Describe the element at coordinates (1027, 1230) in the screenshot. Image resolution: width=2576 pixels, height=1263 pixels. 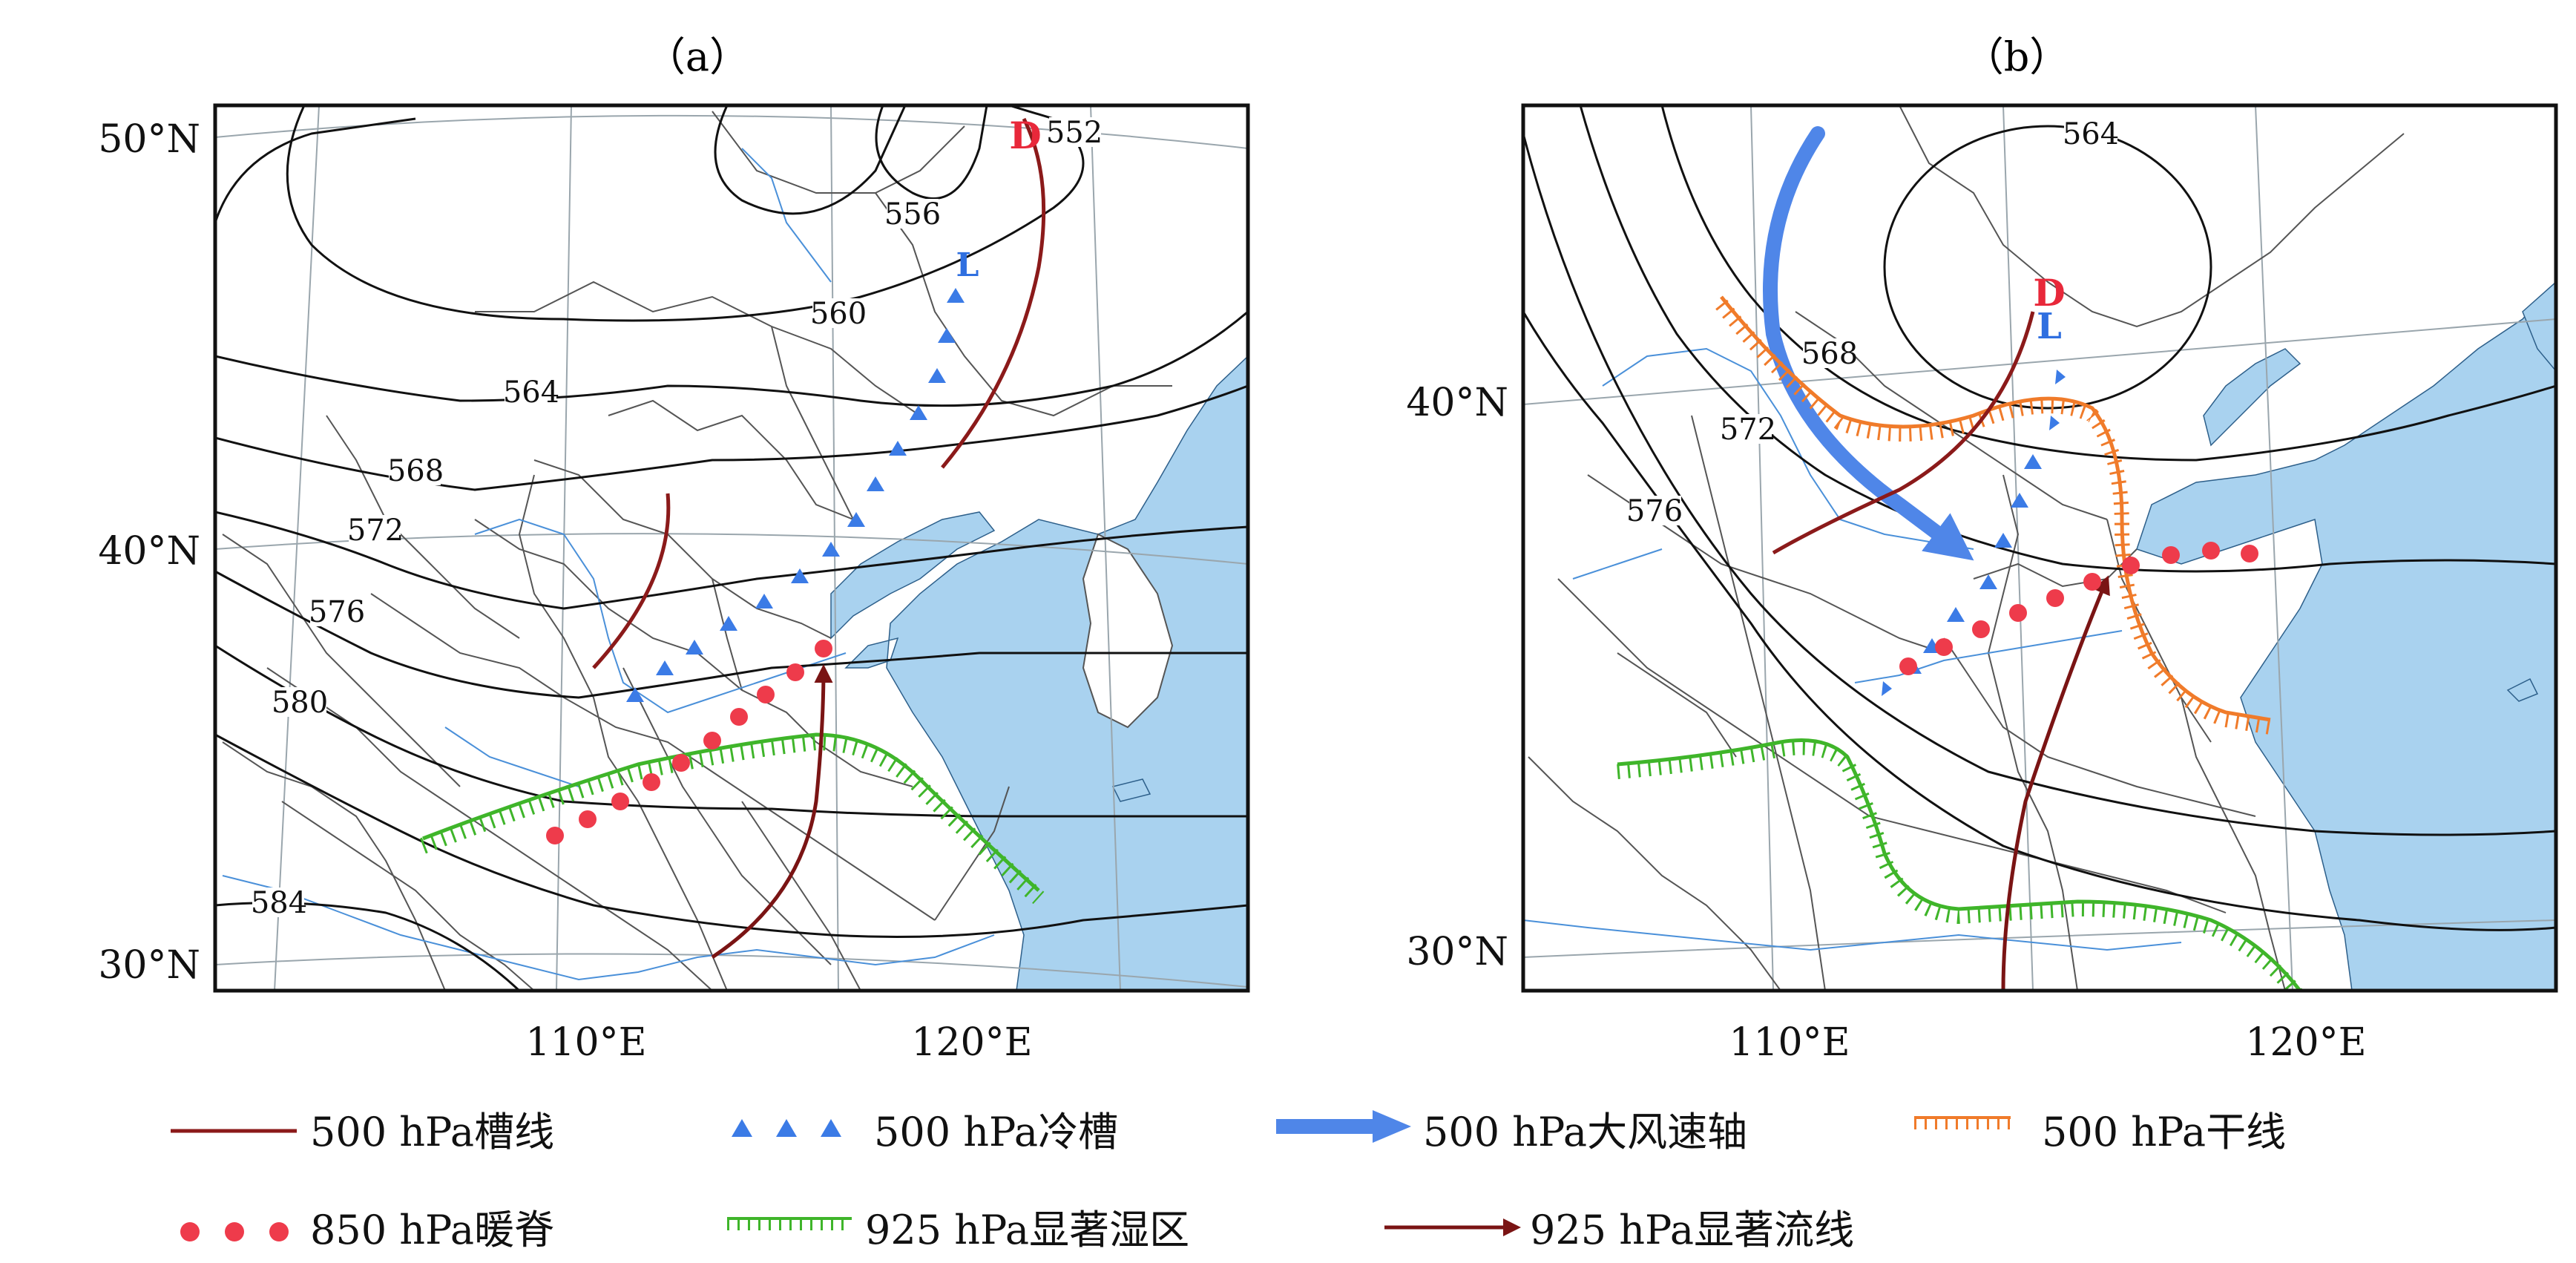
I see `legend-label: 925 hPa显著湿区` at that location.